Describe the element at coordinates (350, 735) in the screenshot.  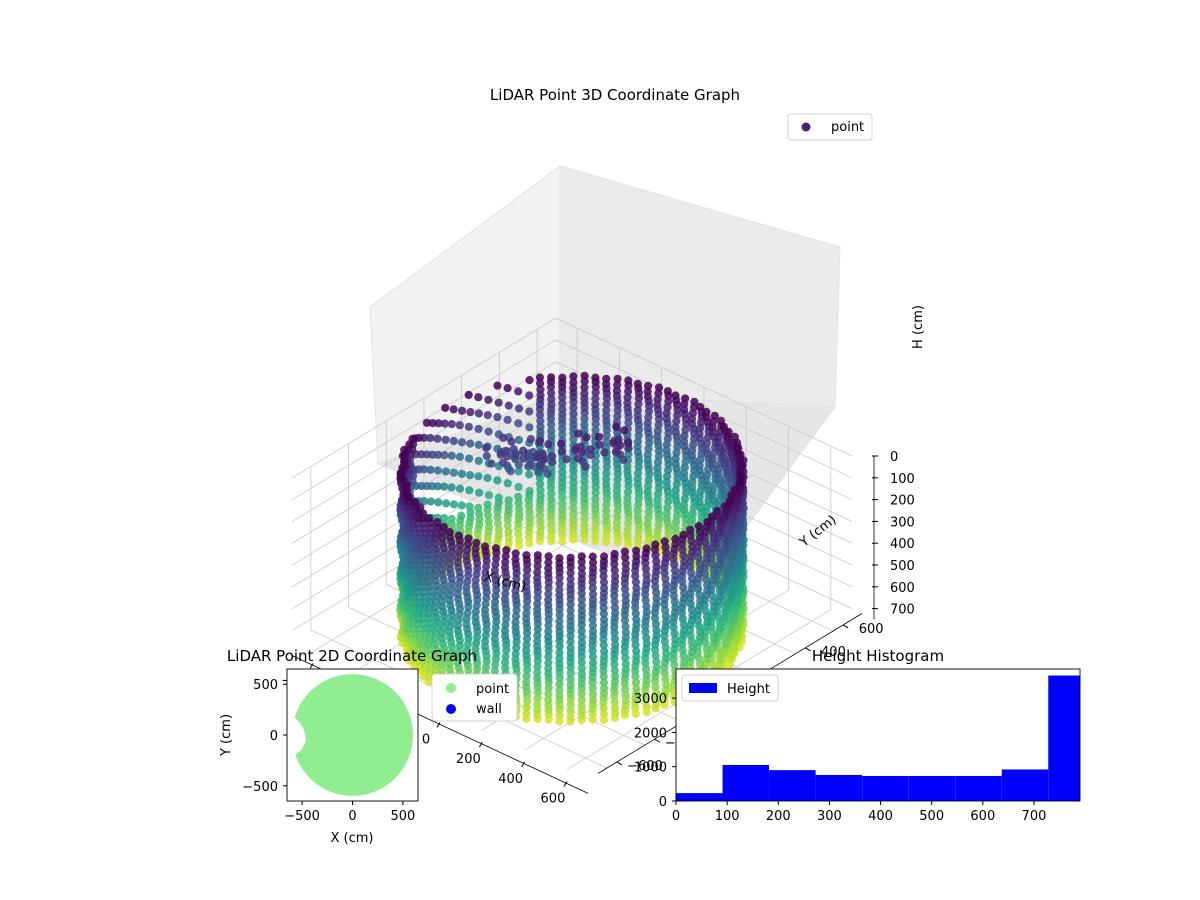
I see `point-region-2d` at that location.